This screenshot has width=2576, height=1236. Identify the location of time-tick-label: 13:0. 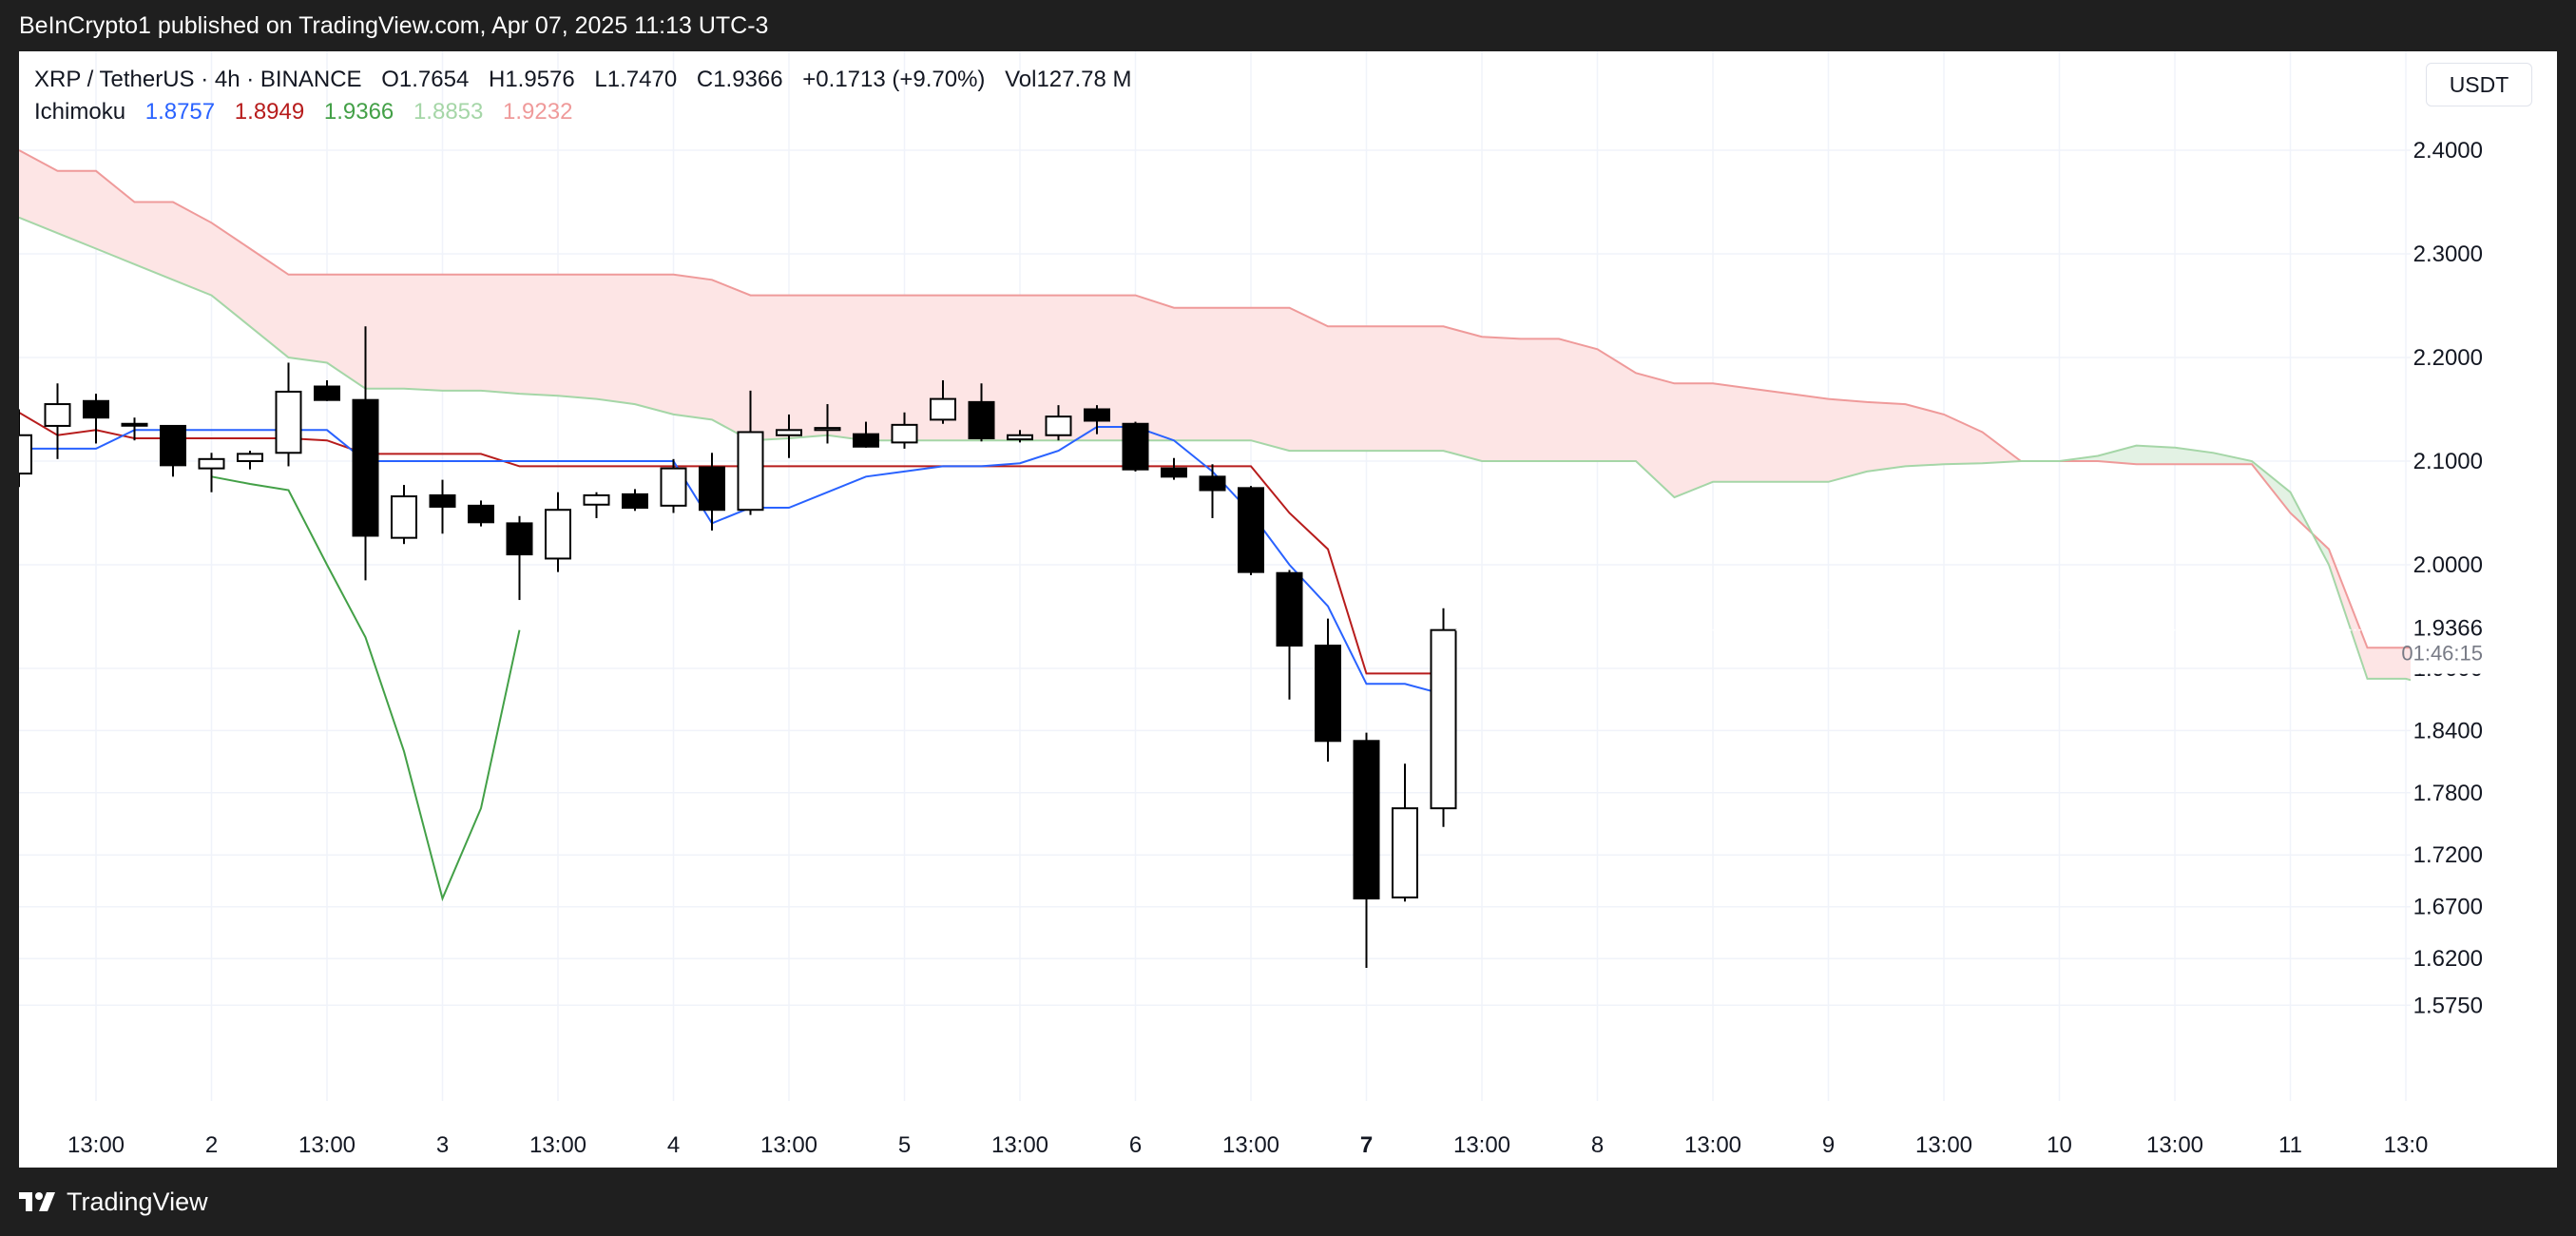
(2406, 1145).